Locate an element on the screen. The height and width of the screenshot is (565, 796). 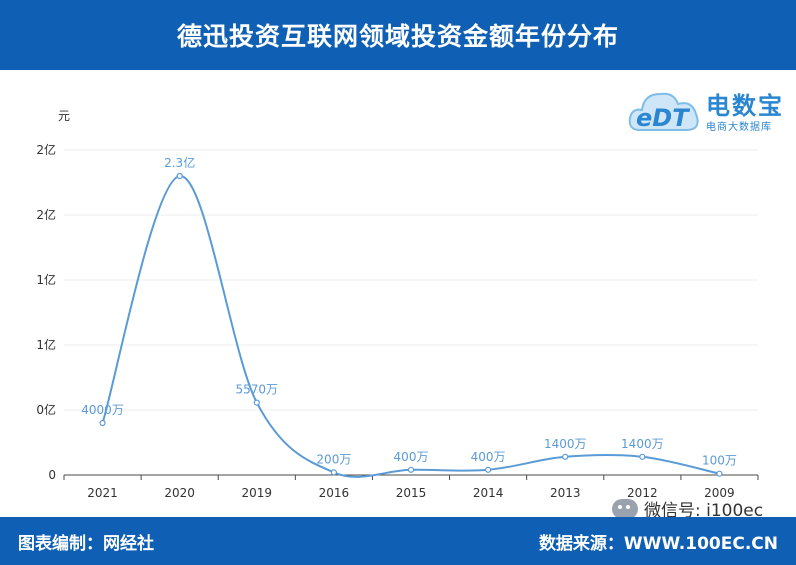
x-tick-label: 2012 is located at coordinates (642, 493).